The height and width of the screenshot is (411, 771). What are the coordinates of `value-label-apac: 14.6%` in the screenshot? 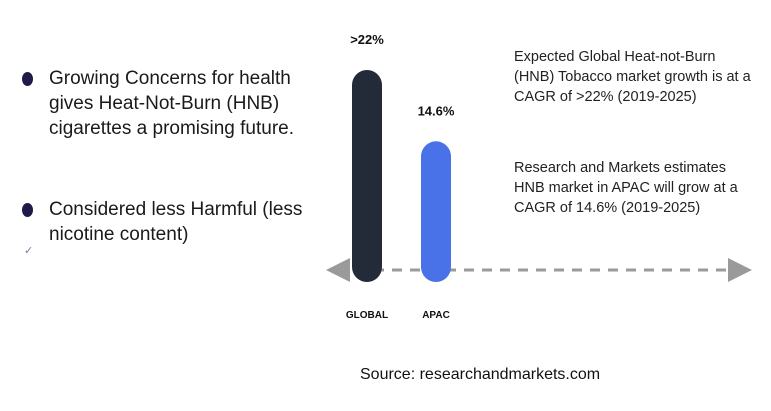 It's located at (436, 110).